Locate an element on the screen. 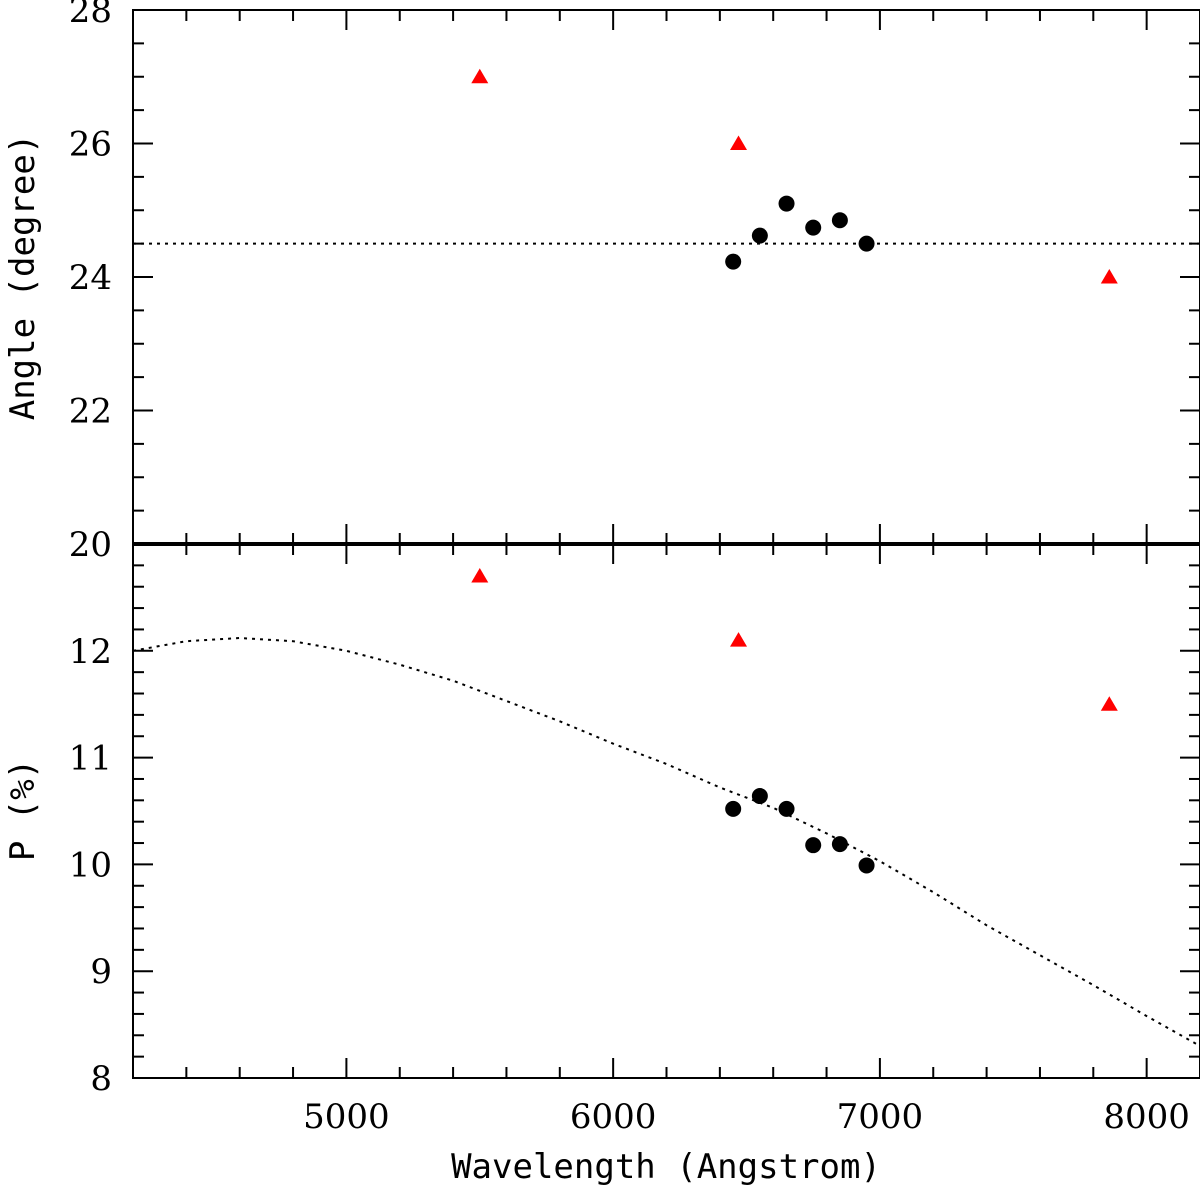 The height and width of the screenshot is (1197, 1200). angle-y-axis-label: Angle (degree) is located at coordinates (23, 277).